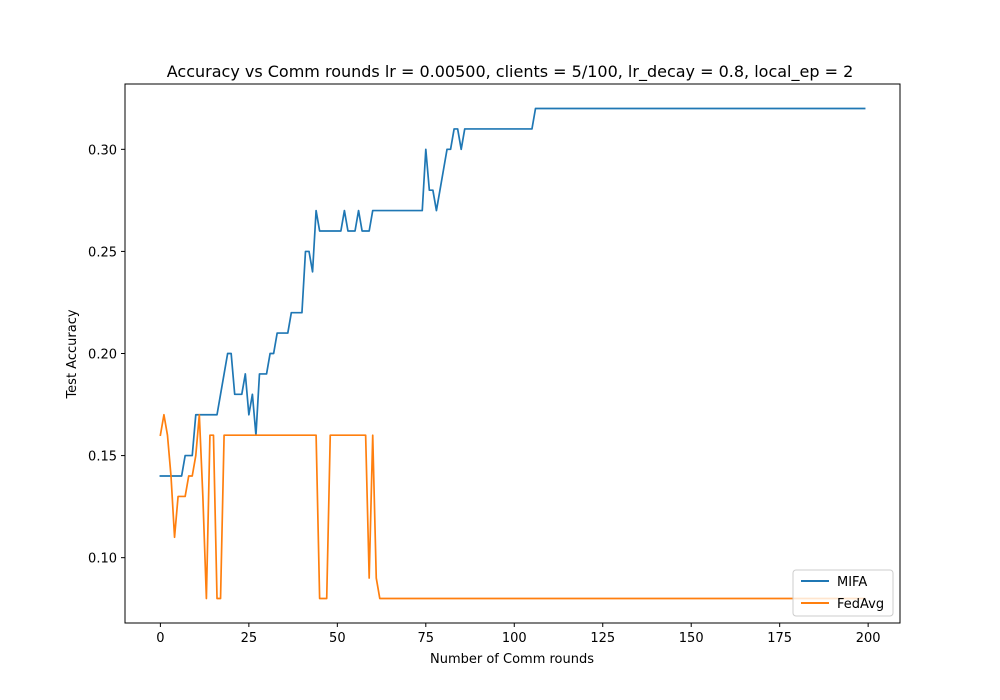 The image size is (1000, 700). I want to click on x-tick-label: 75, so click(426, 638).